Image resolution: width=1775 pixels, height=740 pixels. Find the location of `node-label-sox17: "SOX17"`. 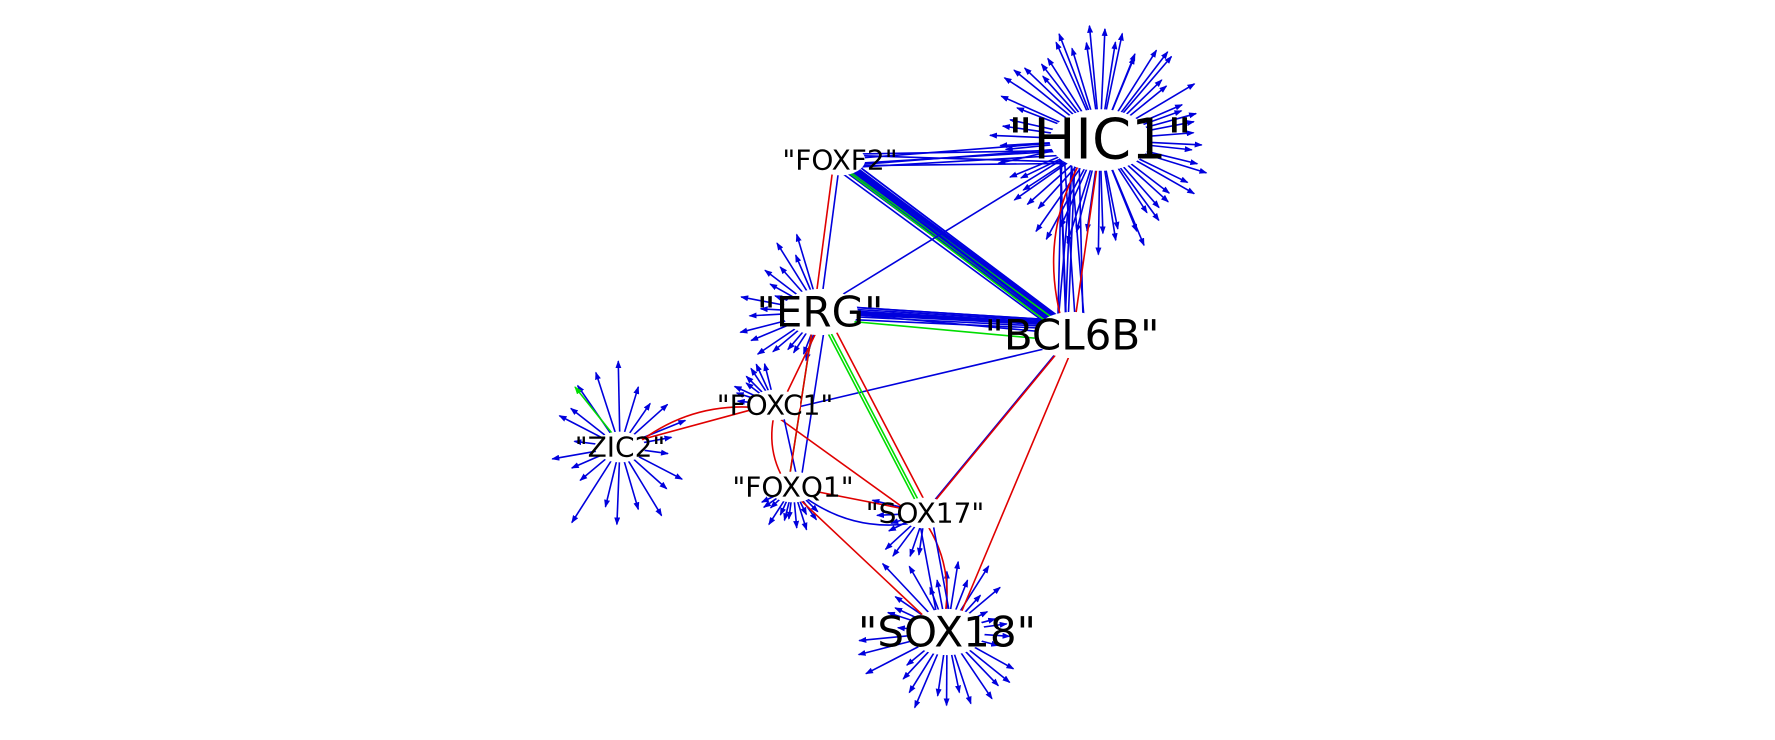

node-label-sox17: "SOX17" is located at coordinates (925, 513).